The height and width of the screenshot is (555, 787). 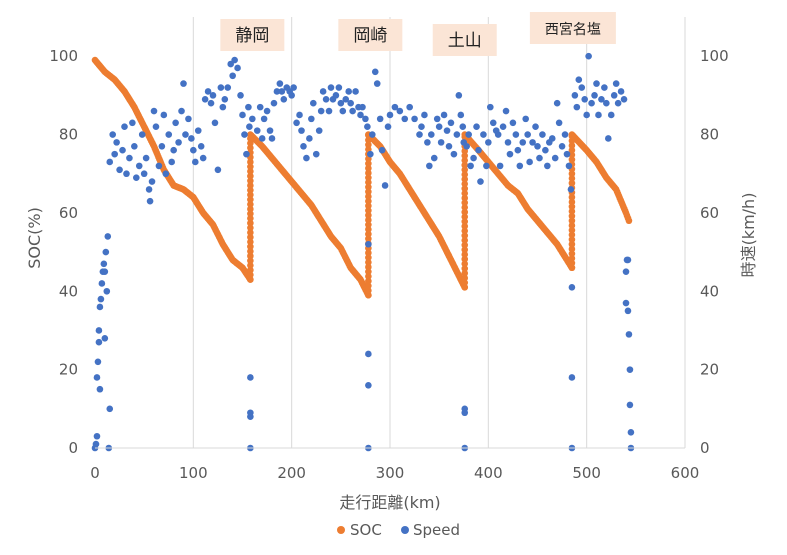 I want to click on legend-marker-soc, so click(x=341, y=530).